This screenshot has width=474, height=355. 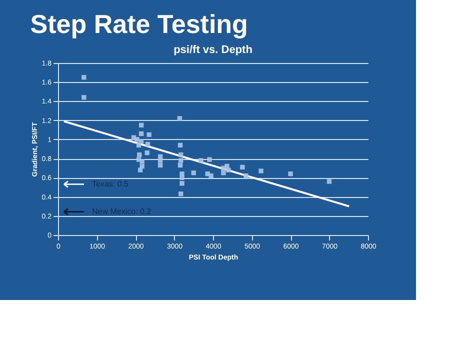 I want to click on chart-subtitle: psi/ft vs. Depth, so click(x=213, y=50).